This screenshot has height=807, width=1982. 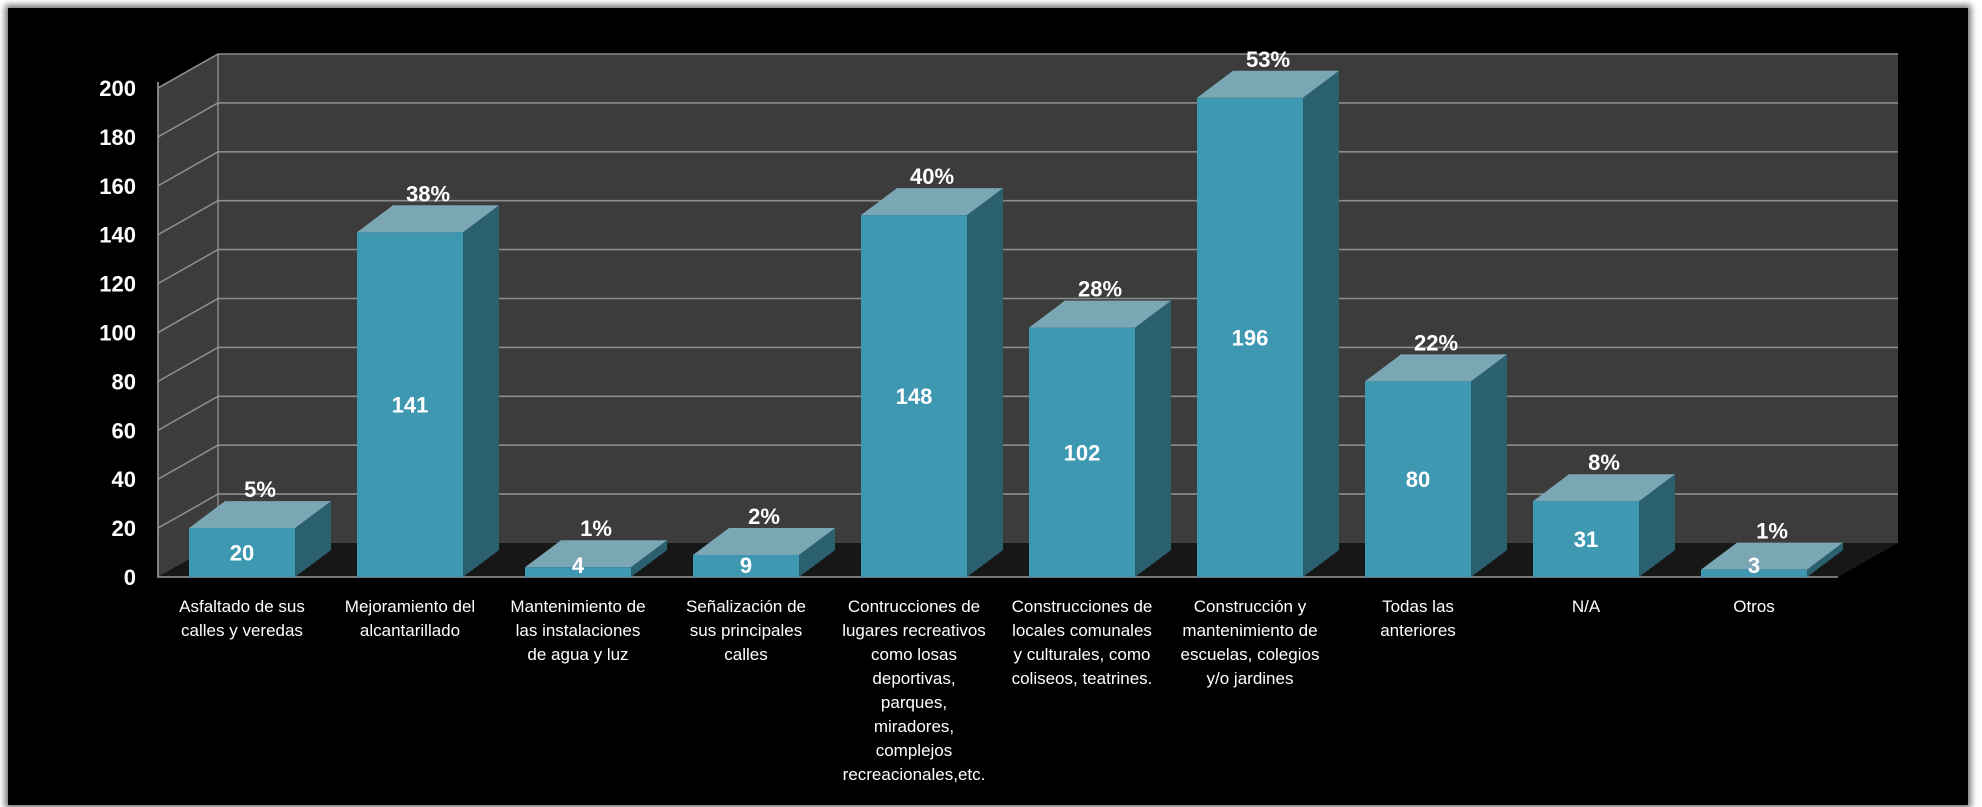 What do you see at coordinates (913, 678) in the screenshot?
I see `x-category-line: deportivas,` at bounding box center [913, 678].